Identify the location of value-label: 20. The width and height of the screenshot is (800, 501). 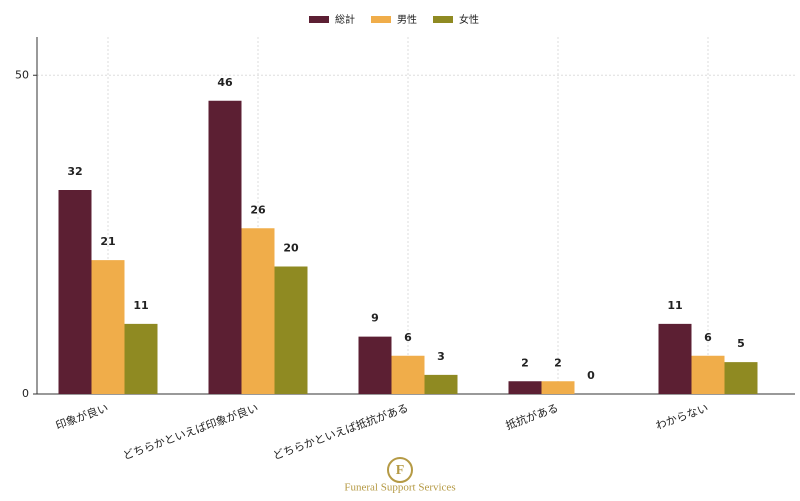
(291, 248).